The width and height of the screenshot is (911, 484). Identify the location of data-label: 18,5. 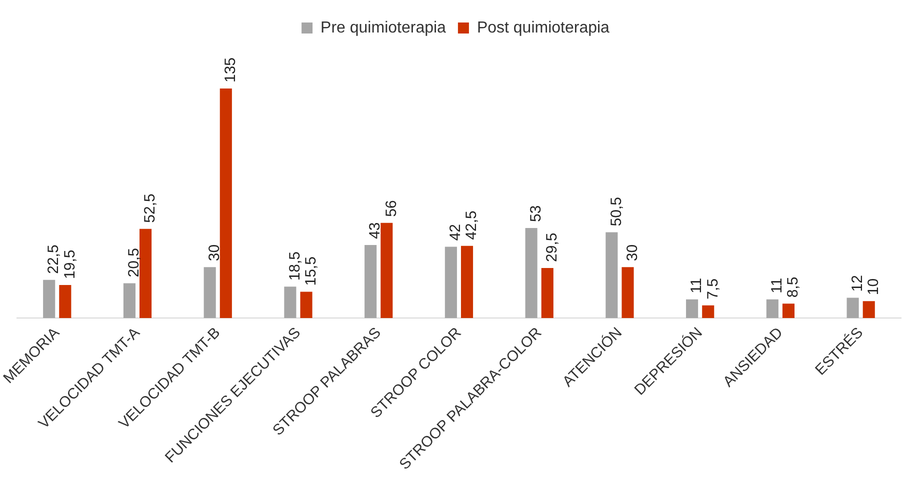
(295, 266).